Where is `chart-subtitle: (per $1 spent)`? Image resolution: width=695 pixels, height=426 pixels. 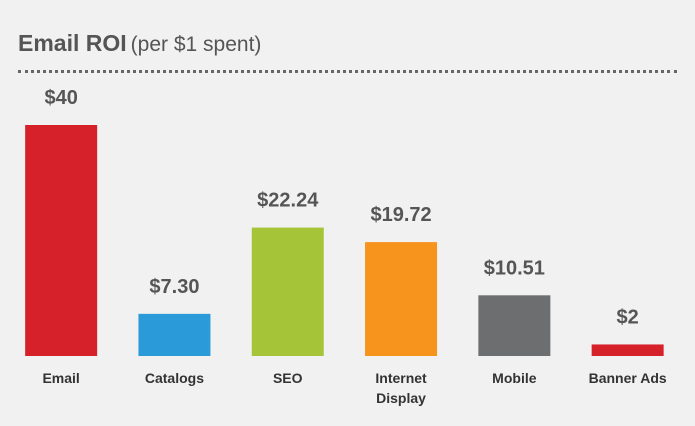
chart-subtitle: (per $1 spent) is located at coordinates (196, 44).